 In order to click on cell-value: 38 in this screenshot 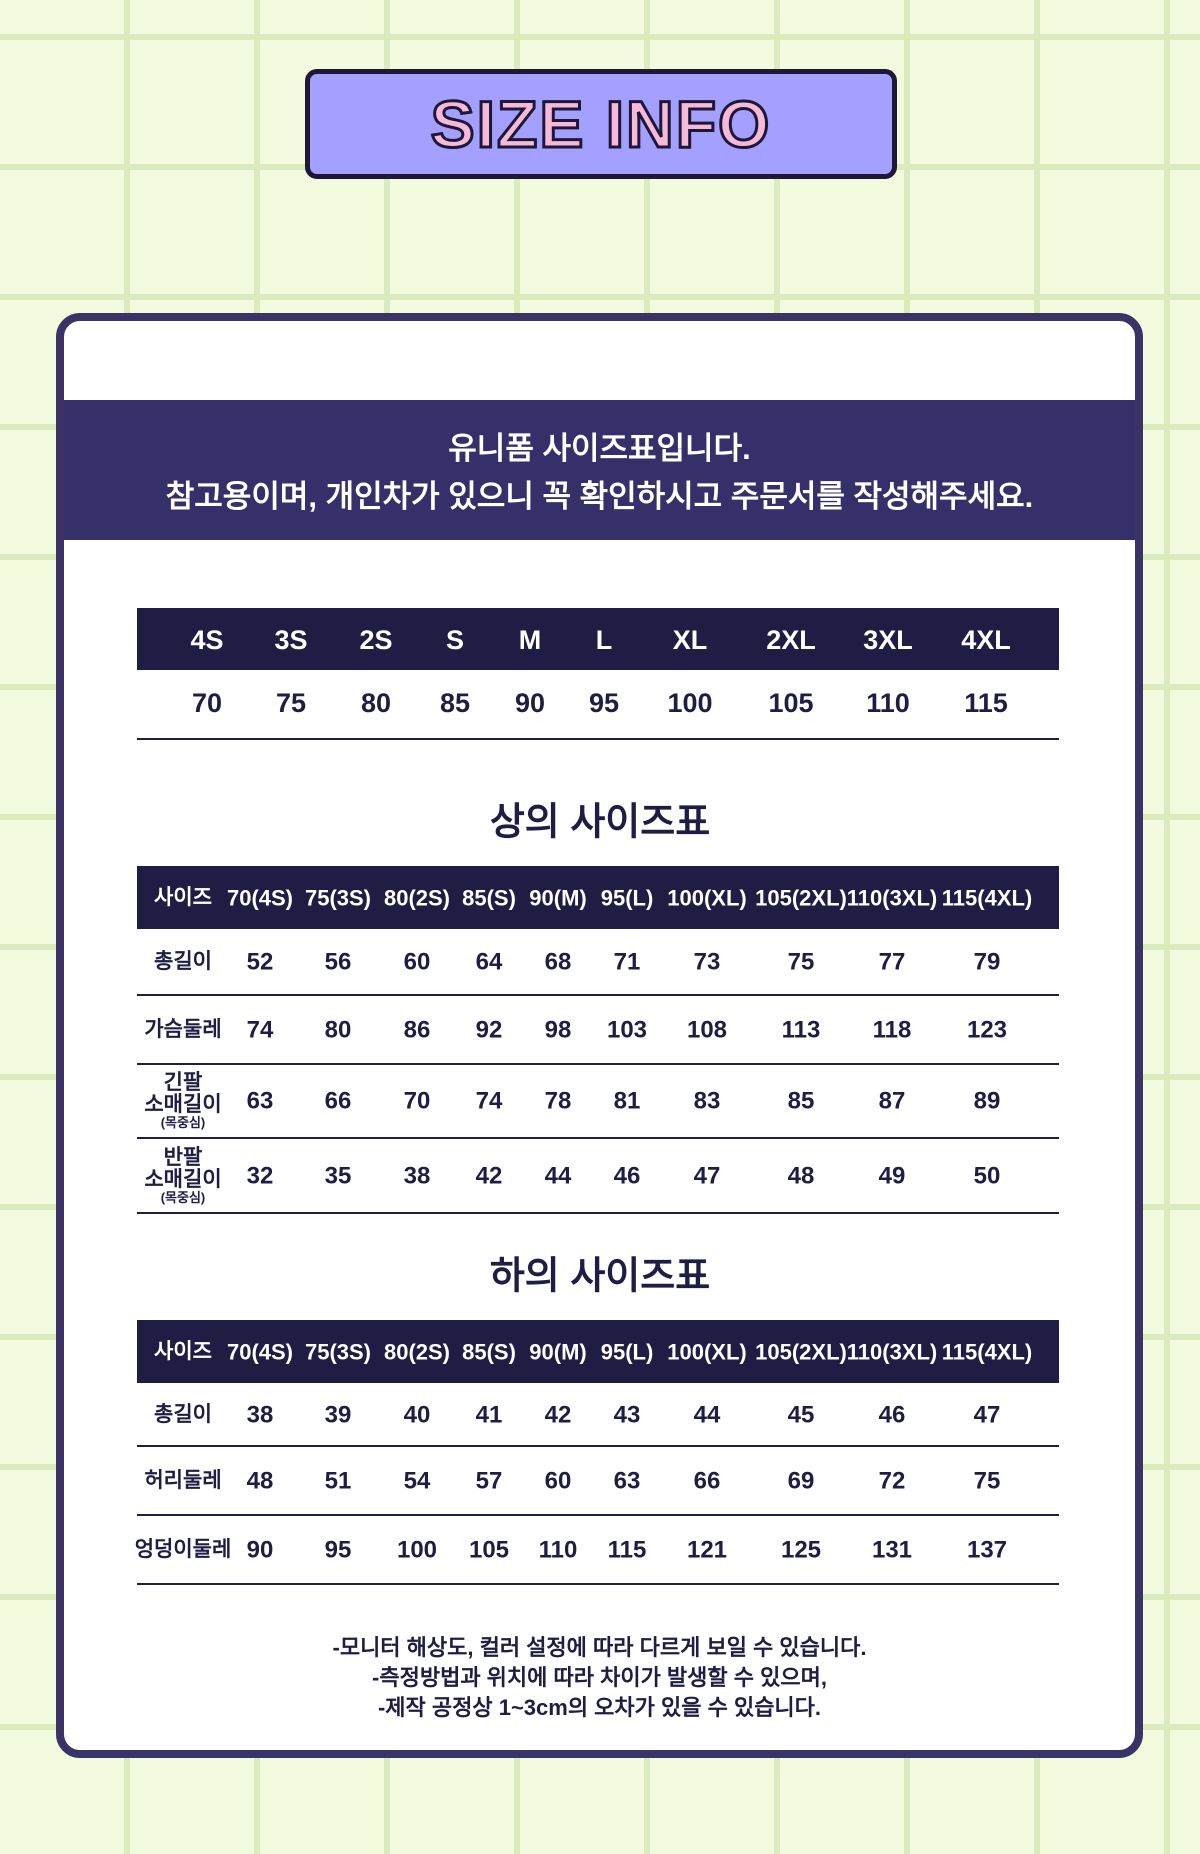, I will do `click(260, 1414)`.